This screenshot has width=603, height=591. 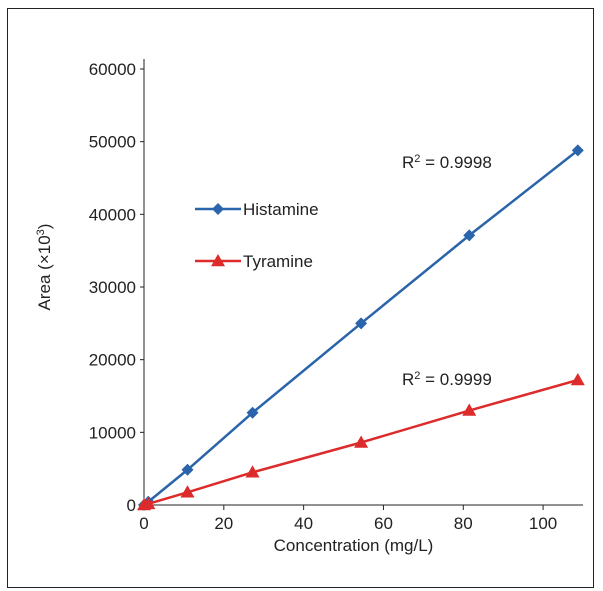 I want to click on annotations: R2 = 0.9998 R2 = 0.9999, so click(x=447, y=271).